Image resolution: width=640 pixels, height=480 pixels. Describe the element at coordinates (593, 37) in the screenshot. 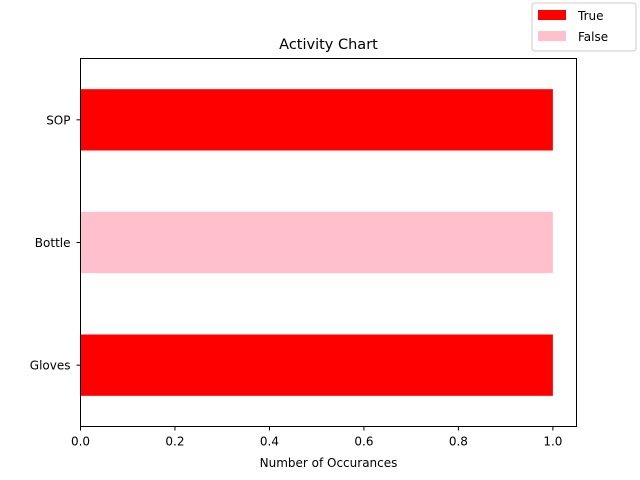

I see `legend-label-false: False` at that location.